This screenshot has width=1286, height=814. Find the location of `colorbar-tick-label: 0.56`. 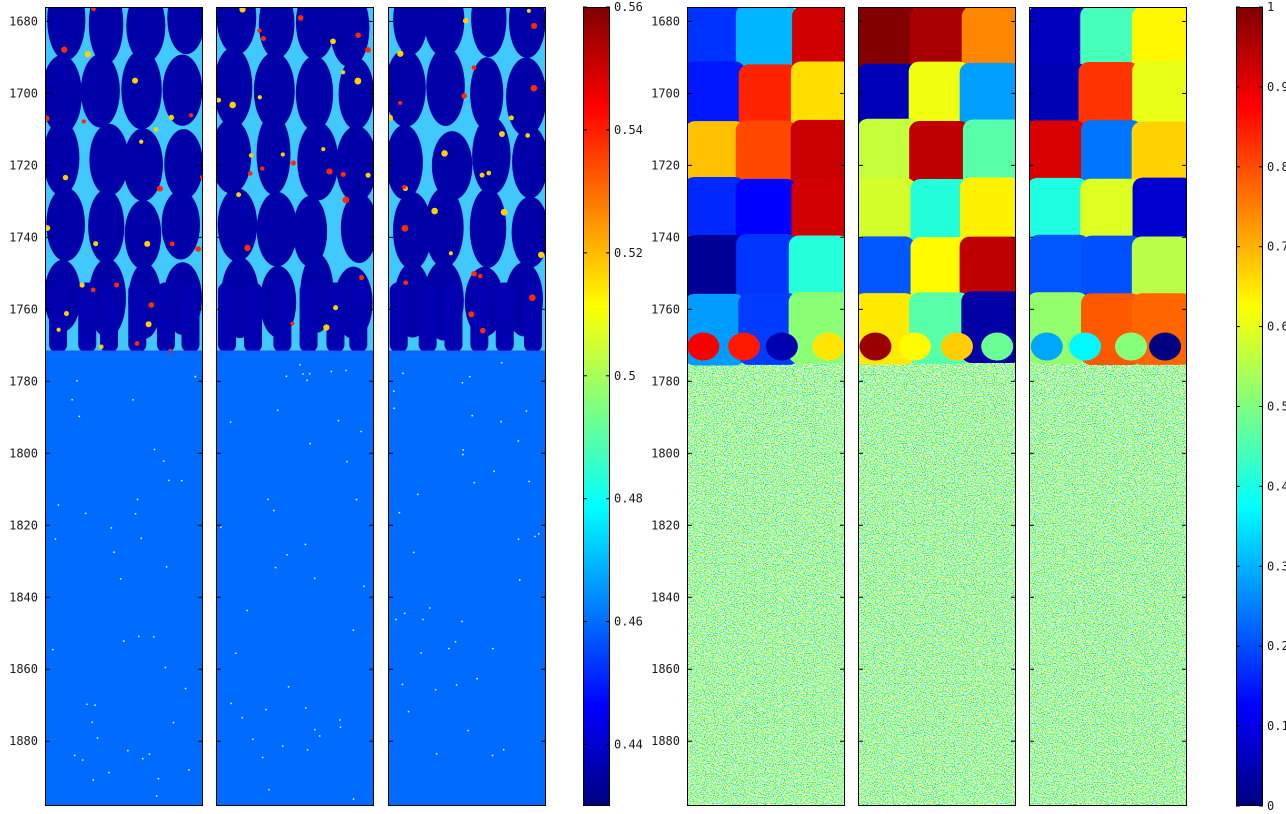

colorbar-tick-label: 0.56 is located at coordinates (628, 7).